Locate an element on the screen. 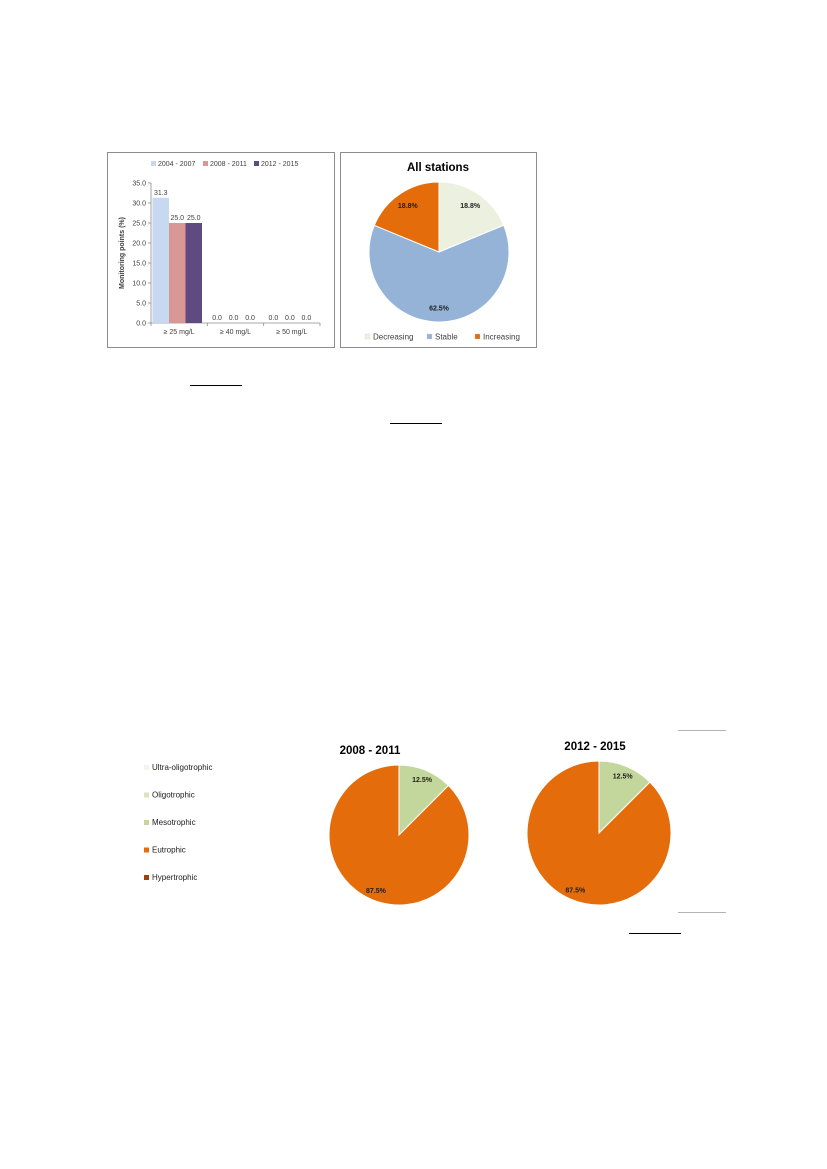 The width and height of the screenshot is (827, 1169). legend-entry: Mesotrophic is located at coordinates (170, 822).